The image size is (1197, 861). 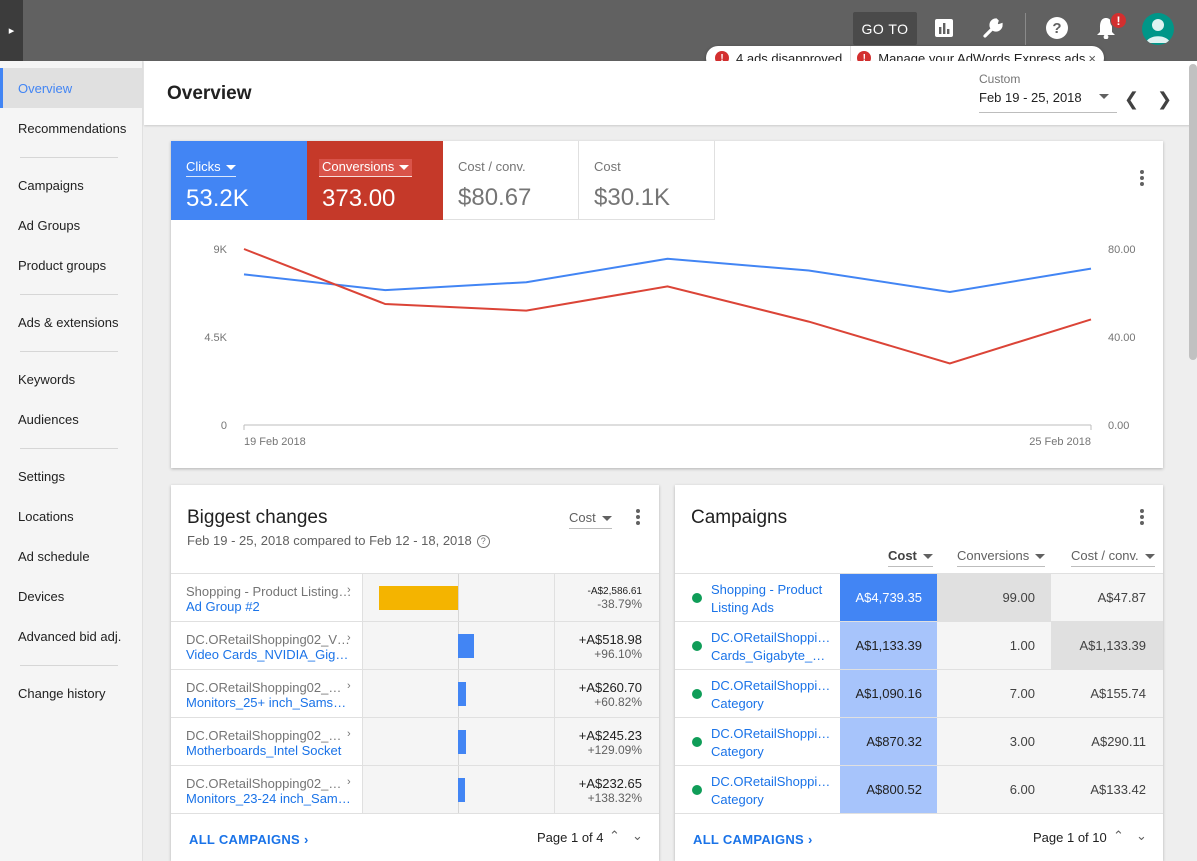 What do you see at coordinates (993, 28) in the screenshot?
I see `tools-icon` at bounding box center [993, 28].